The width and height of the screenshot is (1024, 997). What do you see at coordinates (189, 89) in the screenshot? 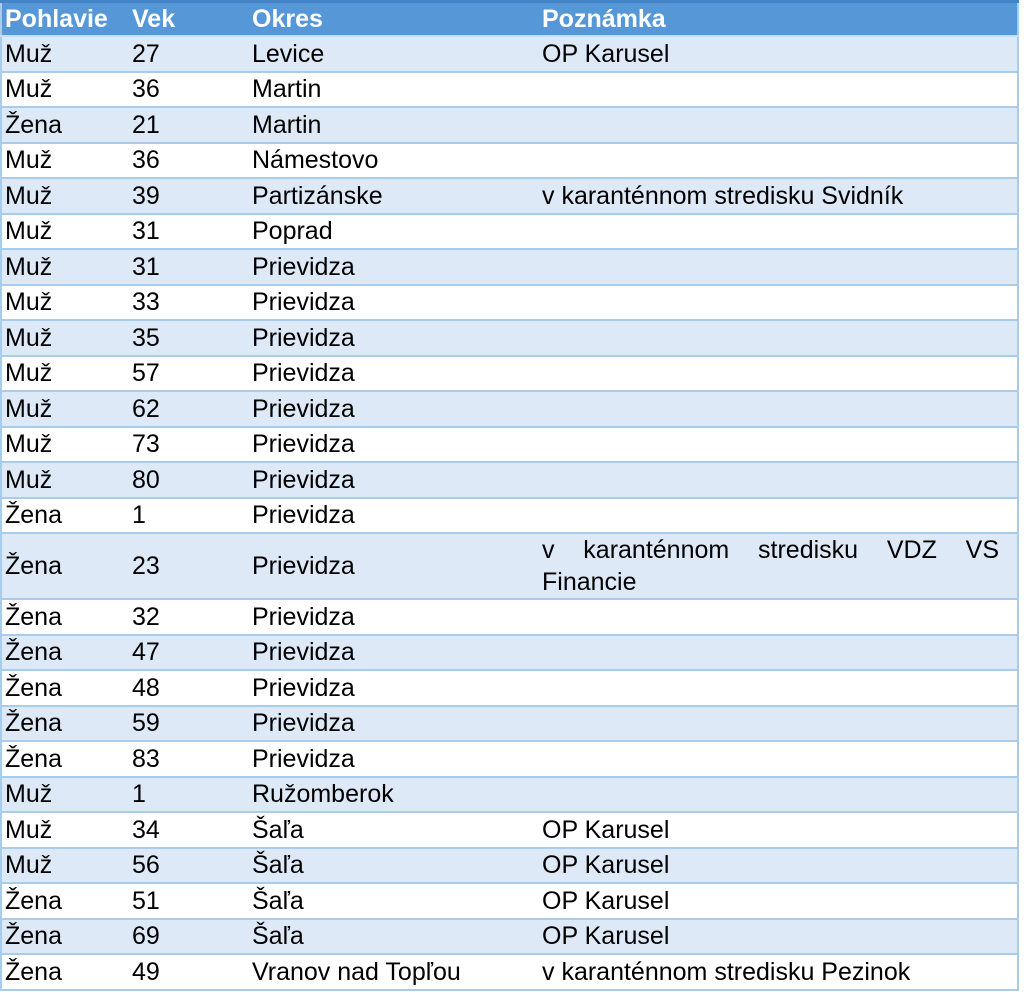
I see `cell-age: 36` at bounding box center [189, 89].